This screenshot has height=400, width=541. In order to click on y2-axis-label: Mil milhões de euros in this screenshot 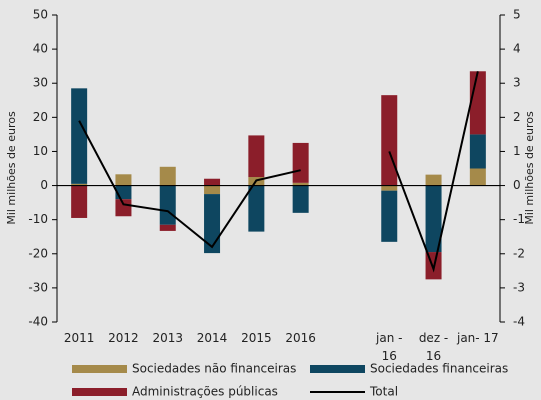, I will do `click(529, 168)`.